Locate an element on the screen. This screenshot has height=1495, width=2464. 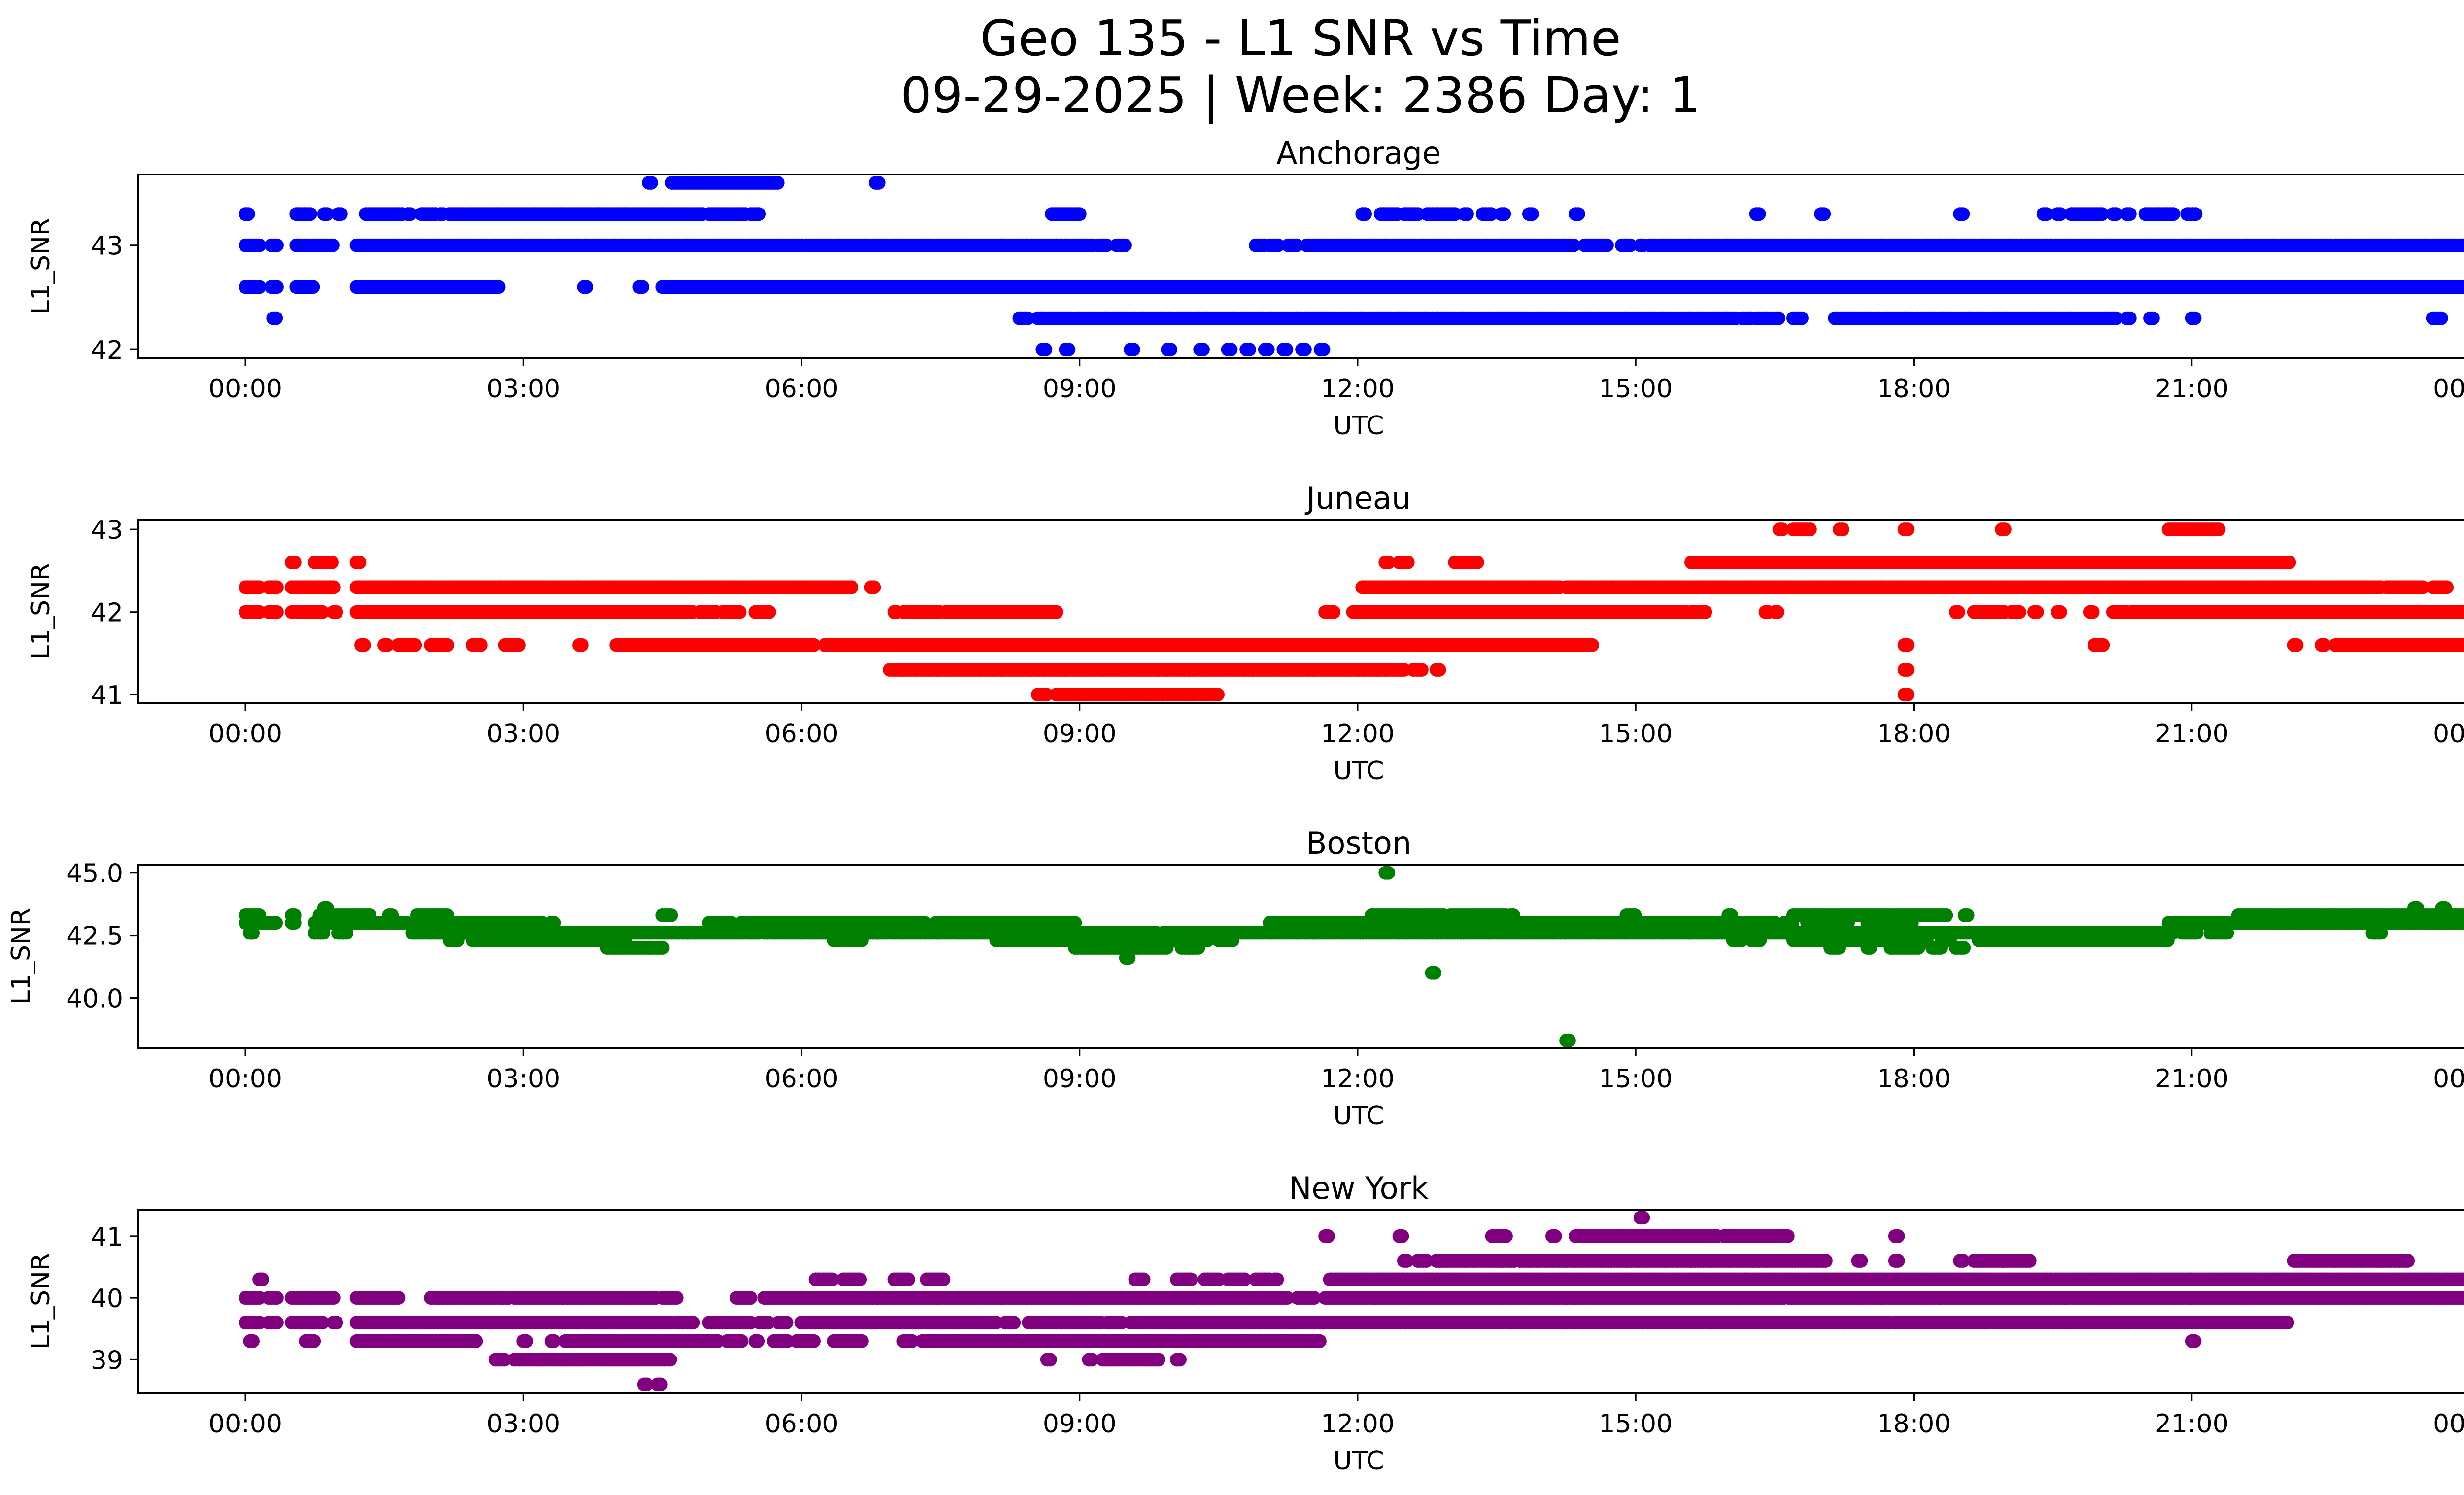
data-points is located at coordinates (1351, 266).